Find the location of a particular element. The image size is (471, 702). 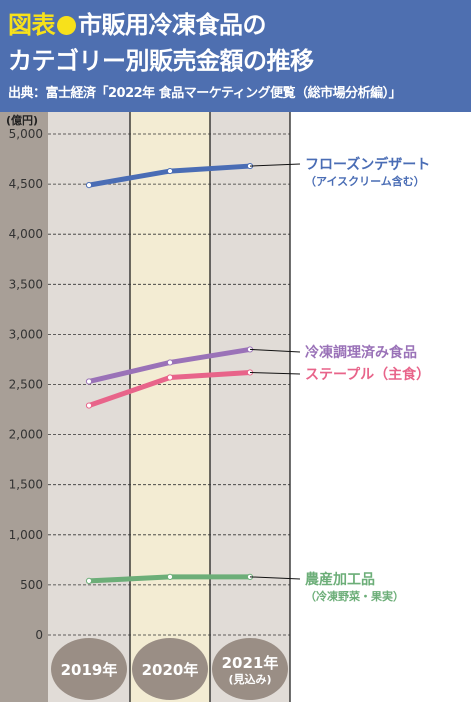

series-sublabel: （冷凍野菜・果実） is located at coordinates (354, 596).